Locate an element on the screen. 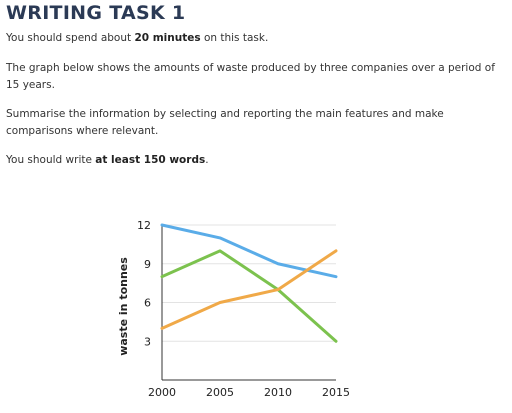  y-tick-label-1: 6 is located at coordinates (147, 303).